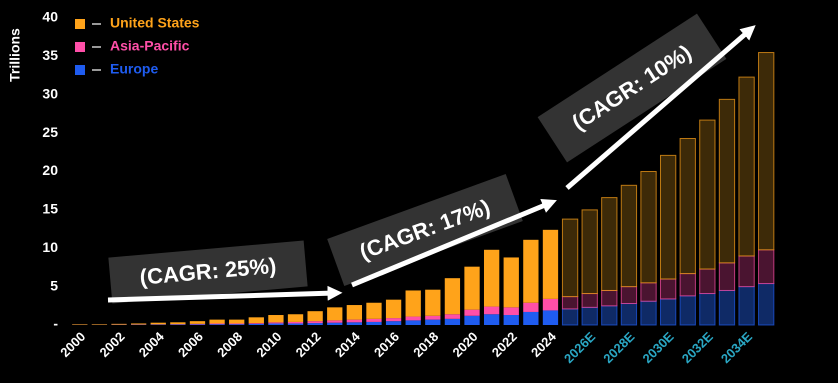  I want to click on y-tick-label: 25, so click(50, 132).